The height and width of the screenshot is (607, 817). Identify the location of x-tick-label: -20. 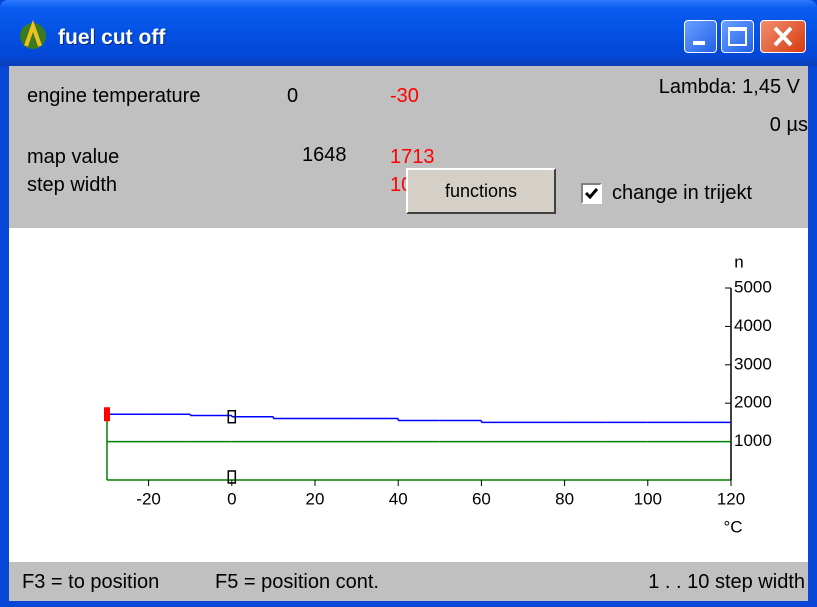
(148, 498).